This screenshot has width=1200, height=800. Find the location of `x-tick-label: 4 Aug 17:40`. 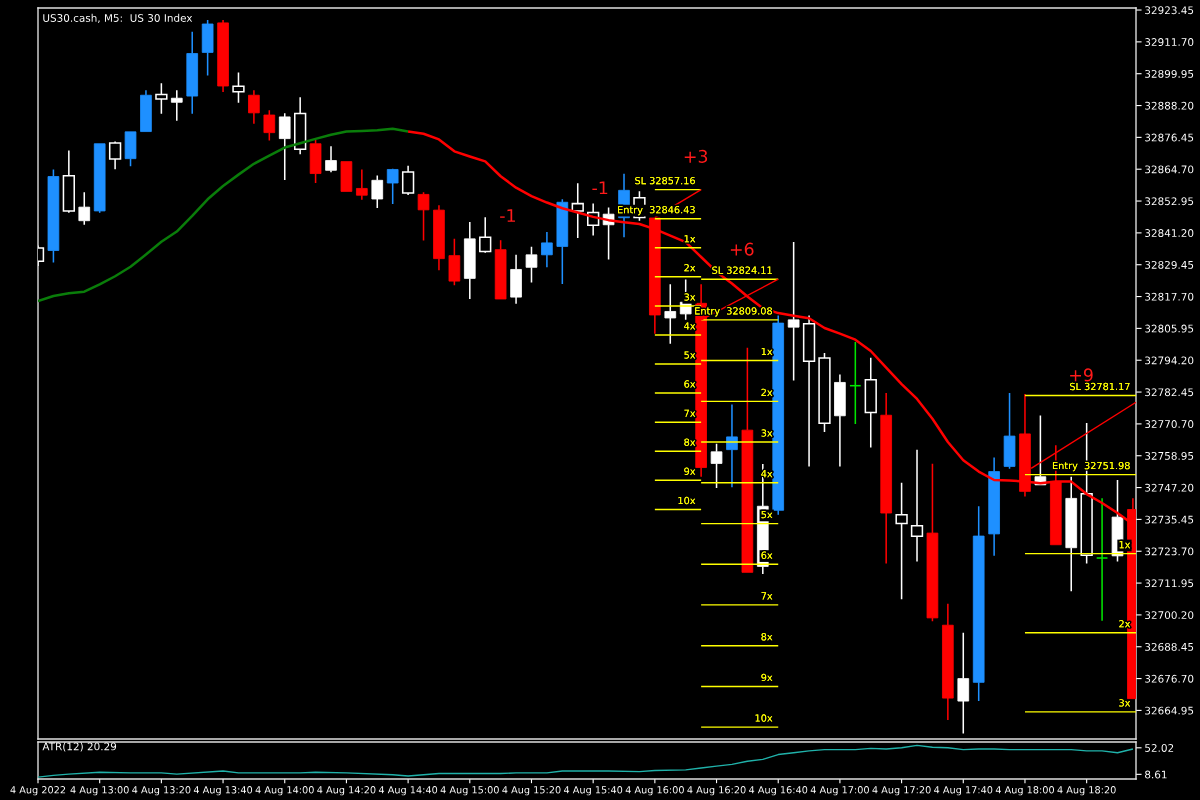

x-tick-label: 4 Aug 17:40 is located at coordinates (963, 791).